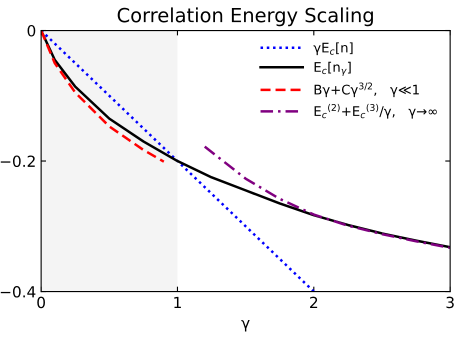  What do you see at coordinates (314, 302) in the screenshot?
I see `x-tick-label: 2` at bounding box center [314, 302].